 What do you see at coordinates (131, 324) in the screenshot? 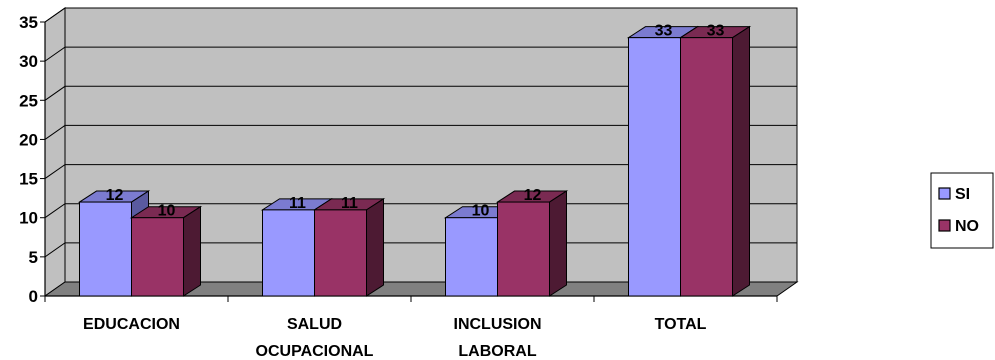
I see `x-category-label: EDUCACION` at bounding box center [131, 324].